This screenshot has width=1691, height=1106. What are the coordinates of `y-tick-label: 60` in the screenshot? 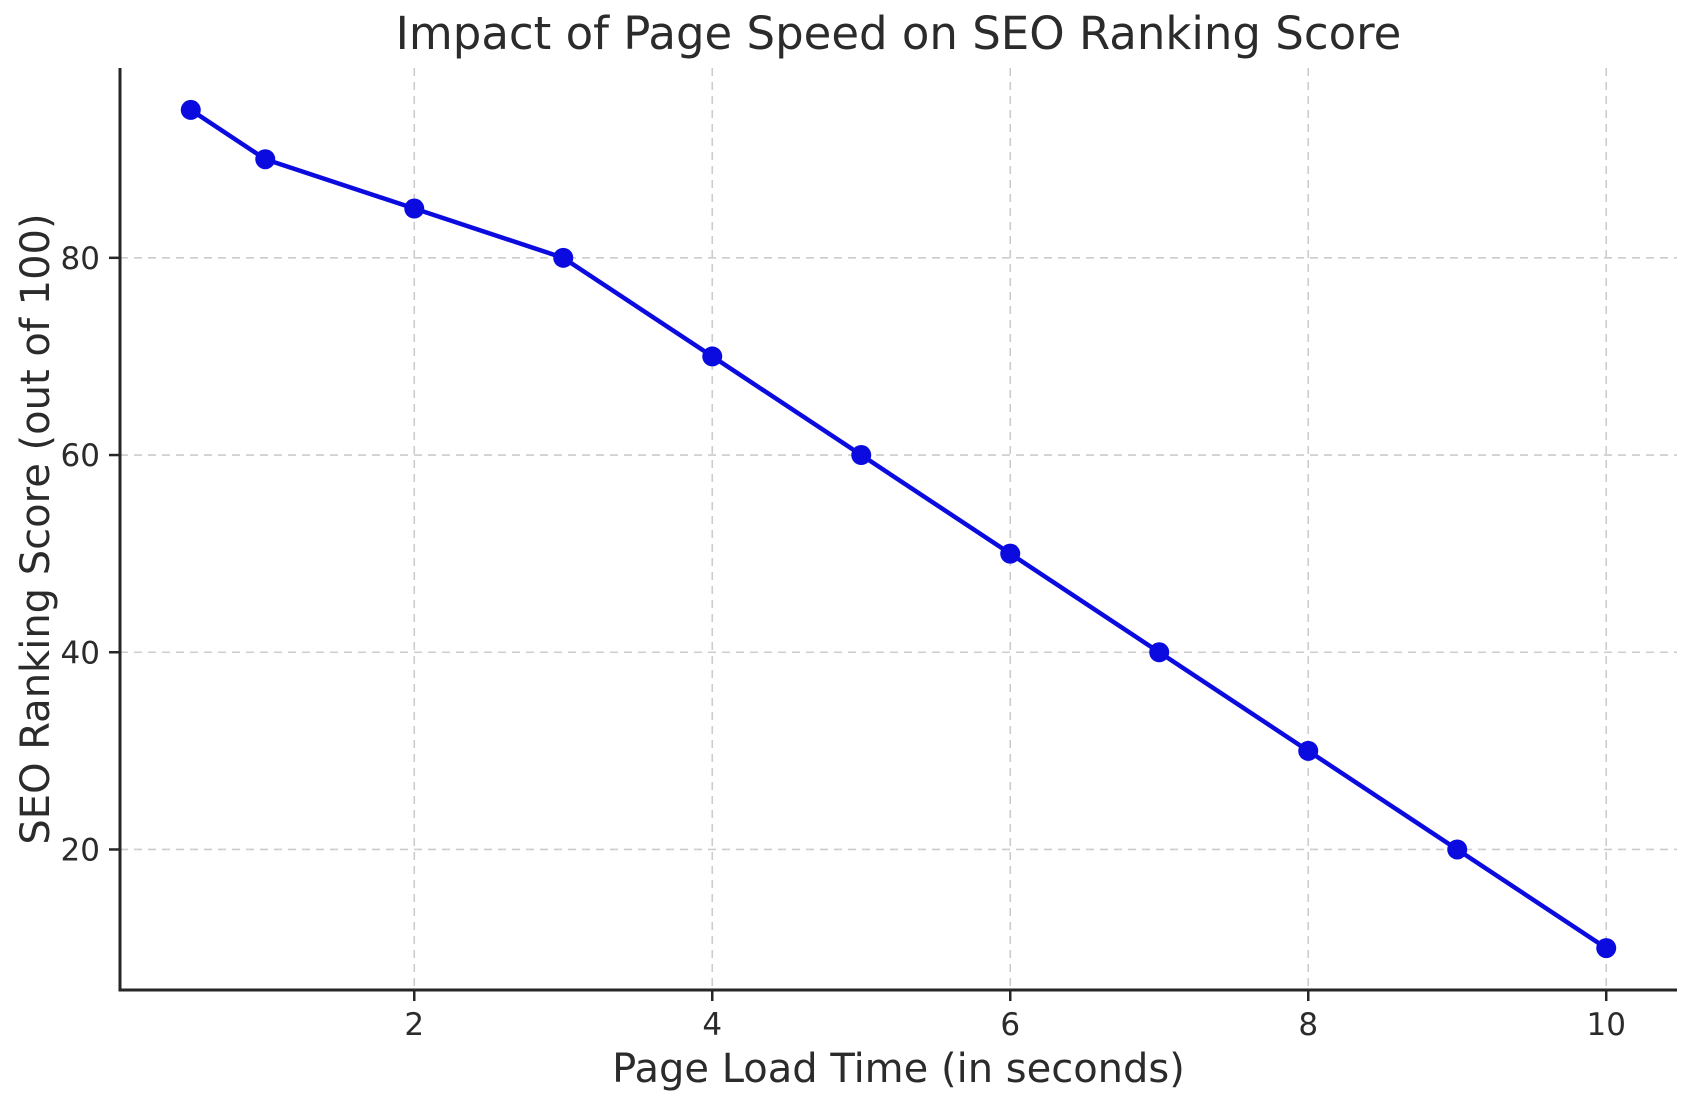 It's located at (80, 456).